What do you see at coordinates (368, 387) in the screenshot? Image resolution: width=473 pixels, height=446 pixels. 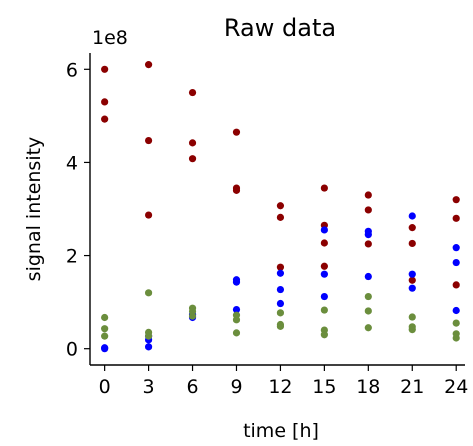 I see `x-tick-label: 18` at bounding box center [368, 387].